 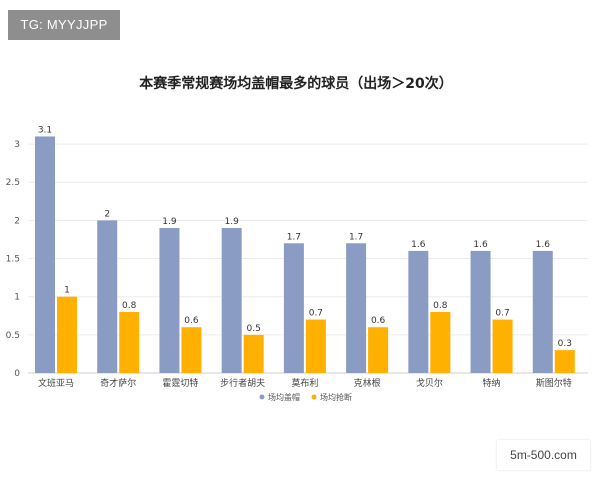 I want to click on chart-title: 本赛季常规赛场均盖帽最多的球员（出场＞20次）, so click(x=295, y=83).